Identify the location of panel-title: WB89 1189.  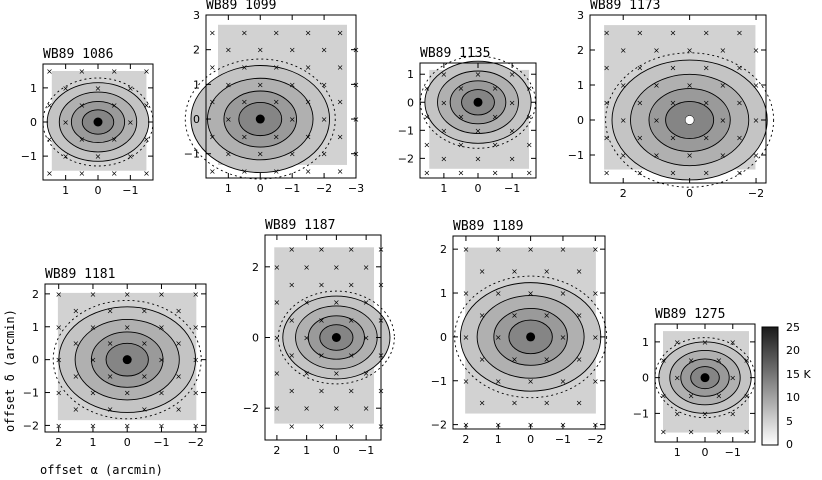
(488, 226).